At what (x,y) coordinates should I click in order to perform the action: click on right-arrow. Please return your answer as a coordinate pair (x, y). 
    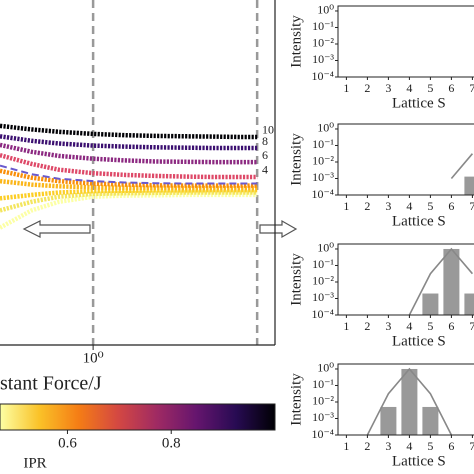
    Looking at the image, I should click on (278, 229).